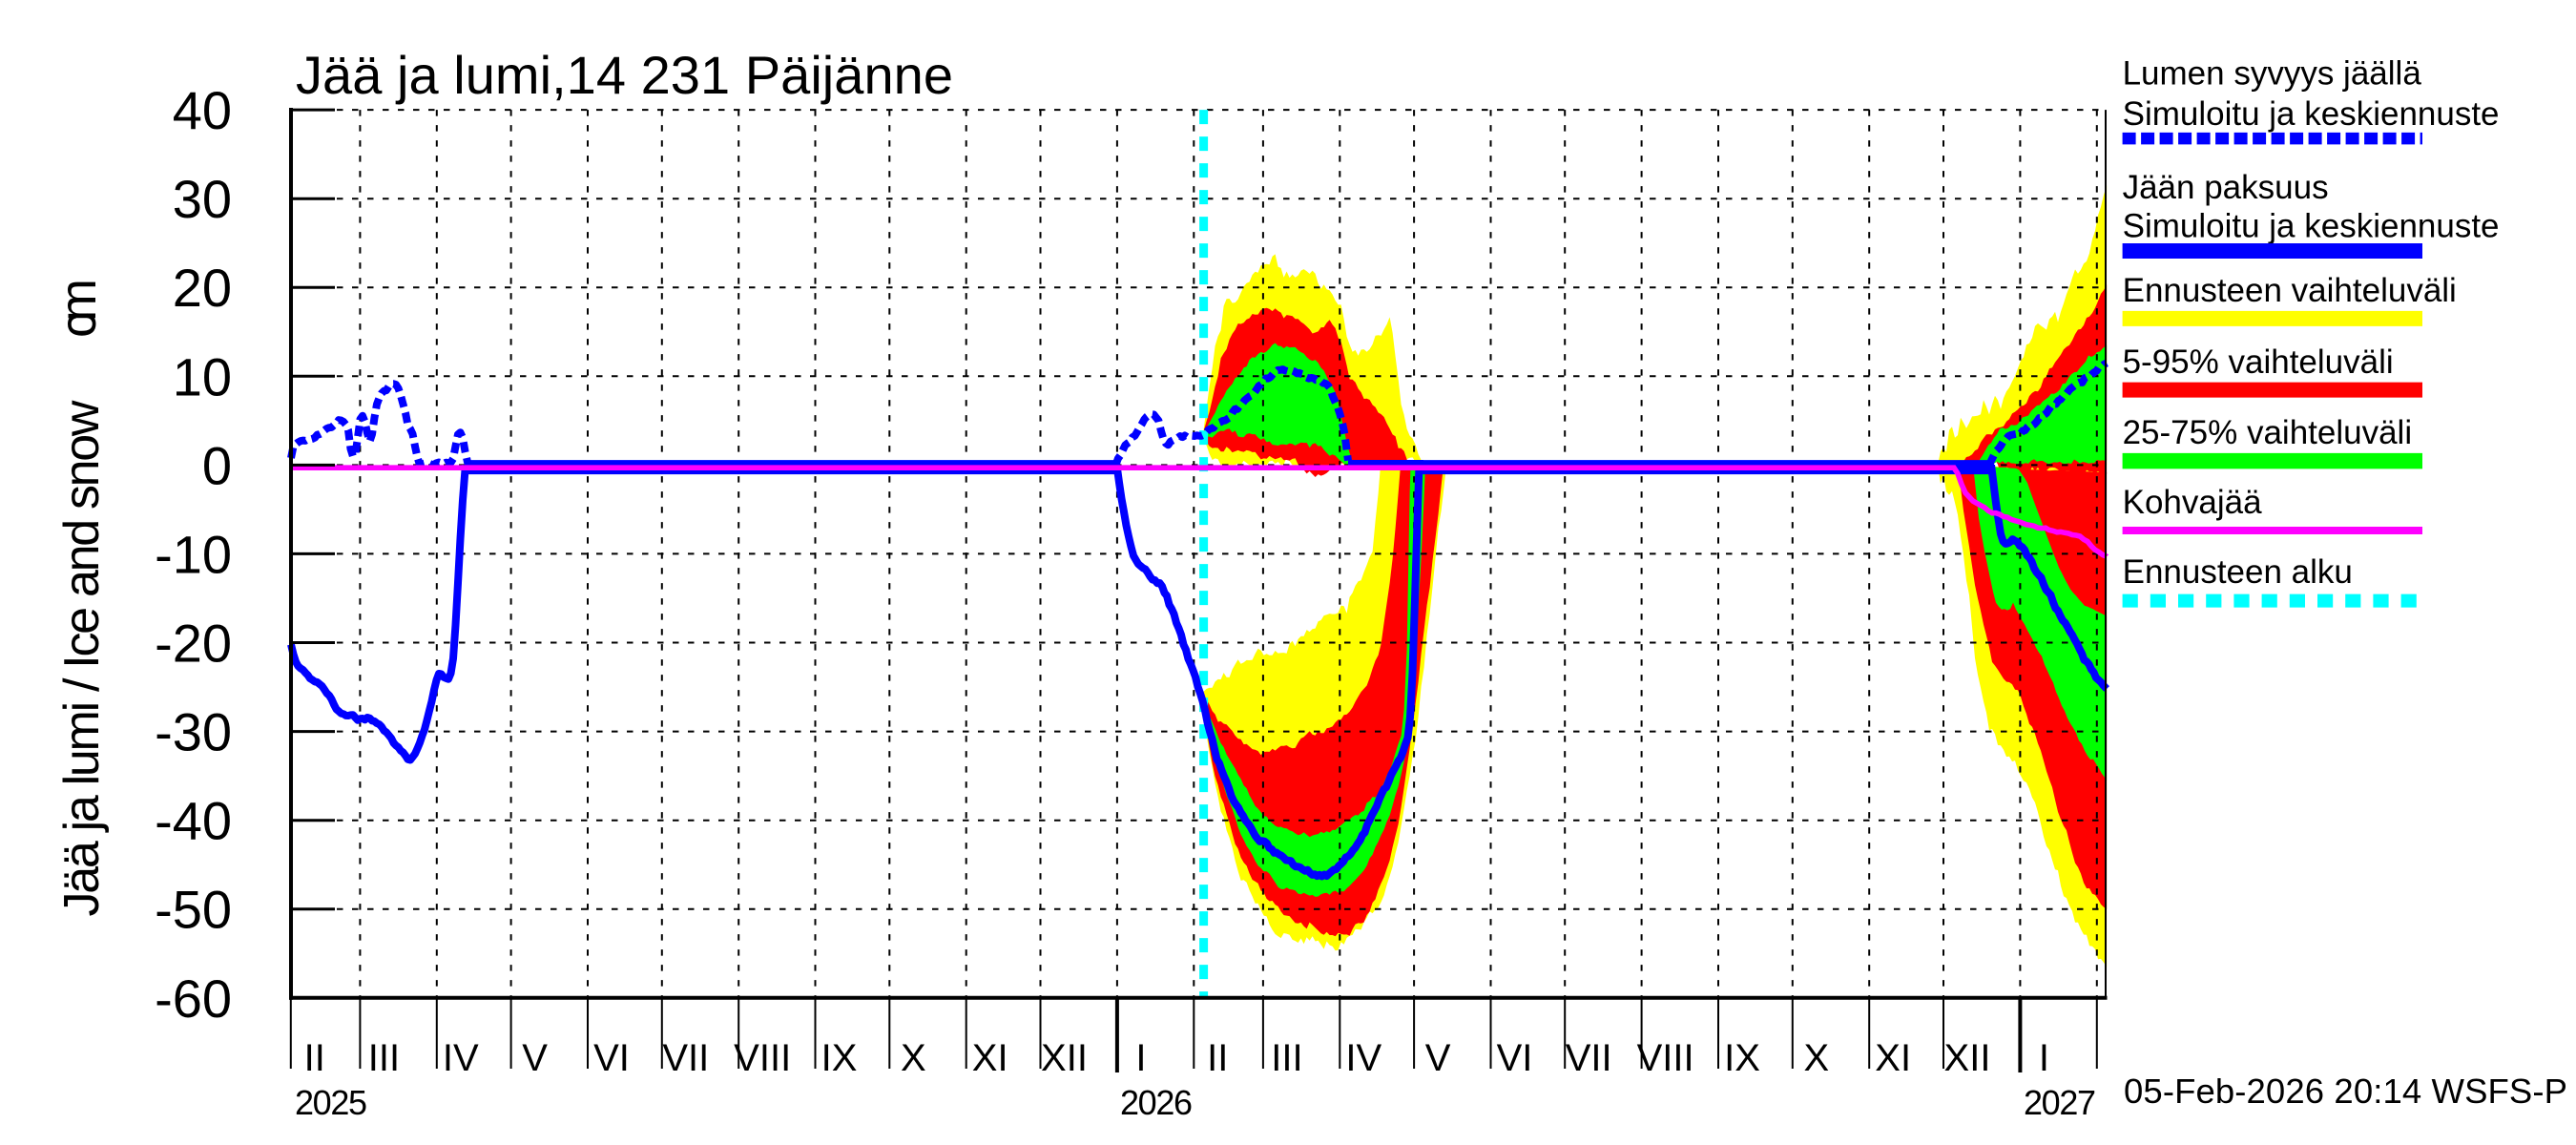 The image size is (2576, 1145). What do you see at coordinates (202, 110) in the screenshot?
I see `svg-text: 40` at bounding box center [202, 110].